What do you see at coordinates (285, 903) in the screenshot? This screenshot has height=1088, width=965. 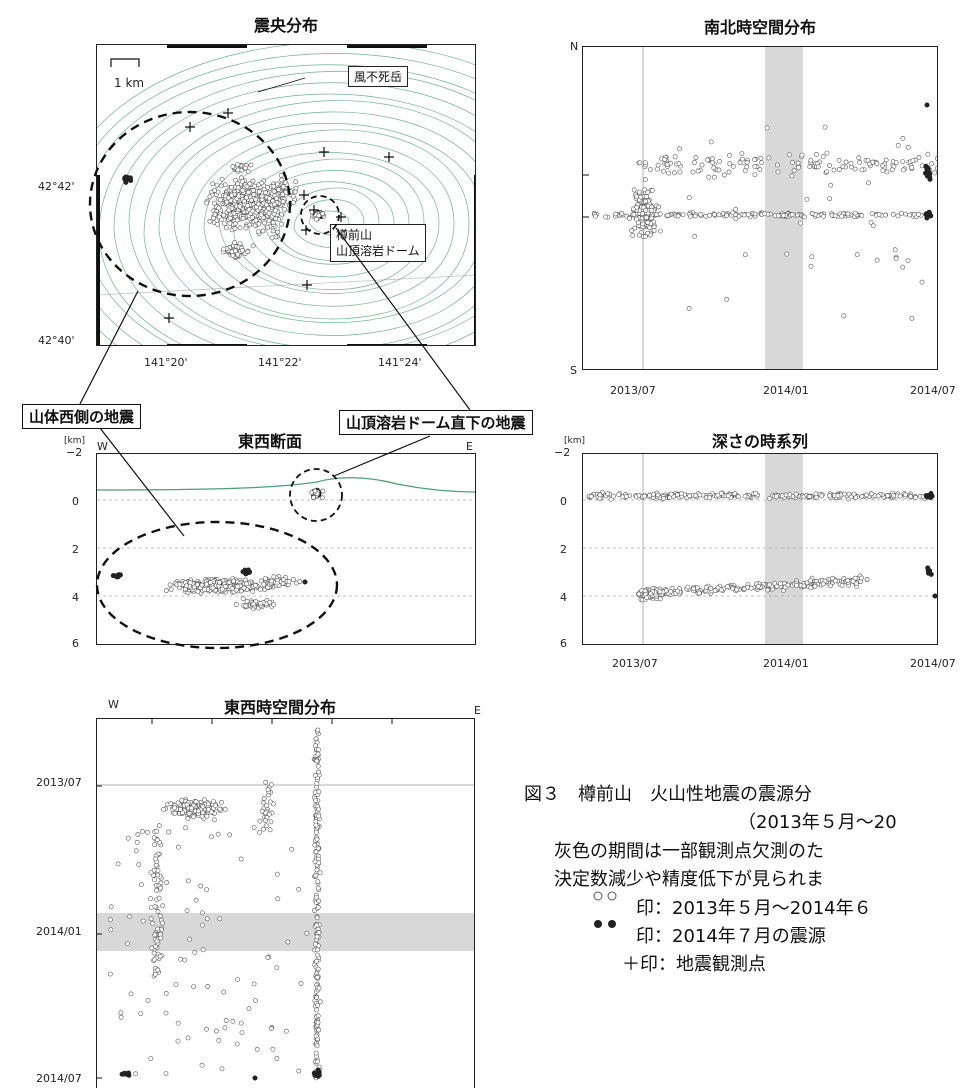 I see `ew-time-frame` at bounding box center [285, 903].